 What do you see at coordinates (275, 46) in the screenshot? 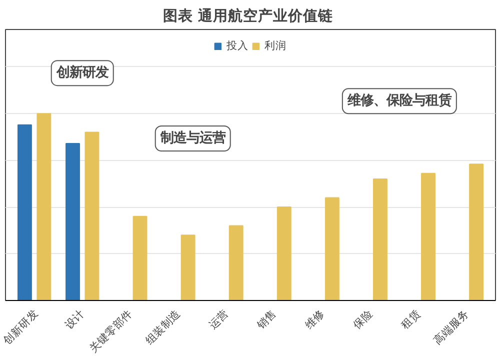
I see `legend-label: 利润` at bounding box center [275, 46].